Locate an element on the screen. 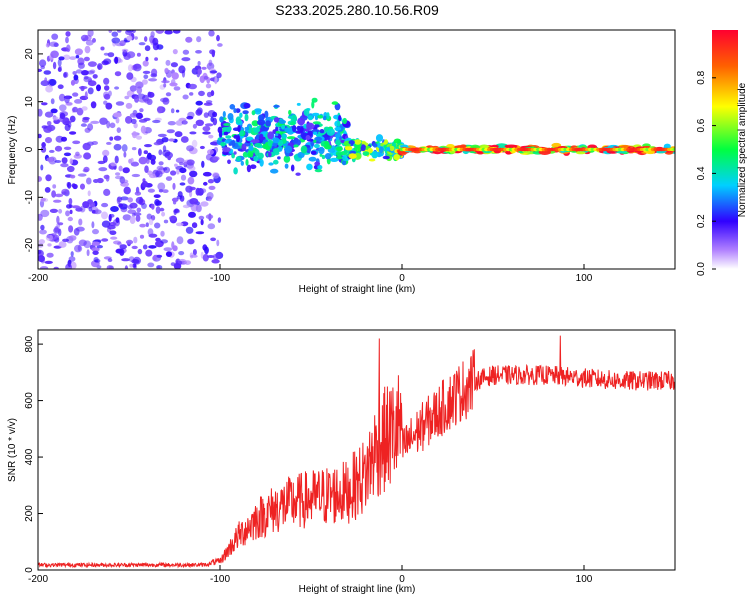 The width and height of the screenshot is (750, 600). y-tick-label: 800 is located at coordinates (29, 343).